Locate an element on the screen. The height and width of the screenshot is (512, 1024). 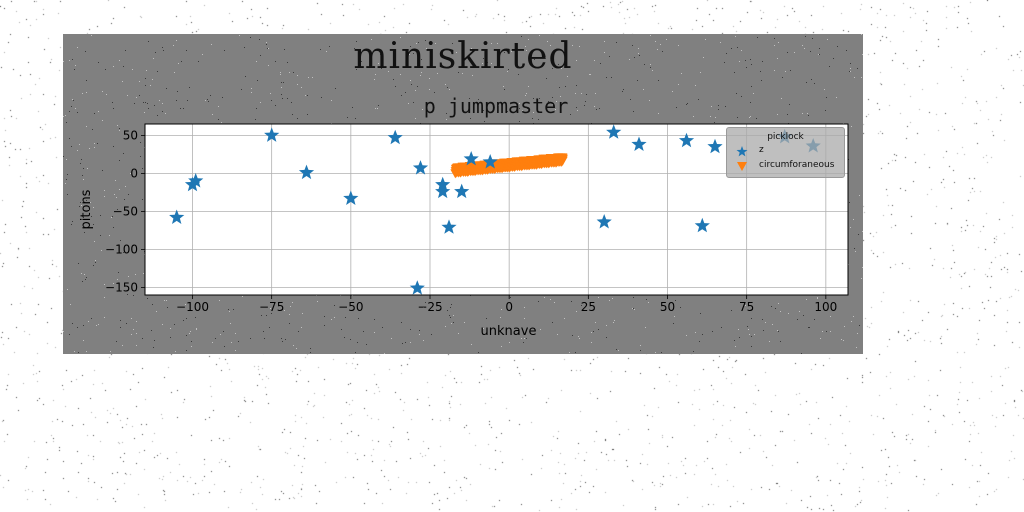
x-tick-label: 25 is located at coordinates (588, 307).